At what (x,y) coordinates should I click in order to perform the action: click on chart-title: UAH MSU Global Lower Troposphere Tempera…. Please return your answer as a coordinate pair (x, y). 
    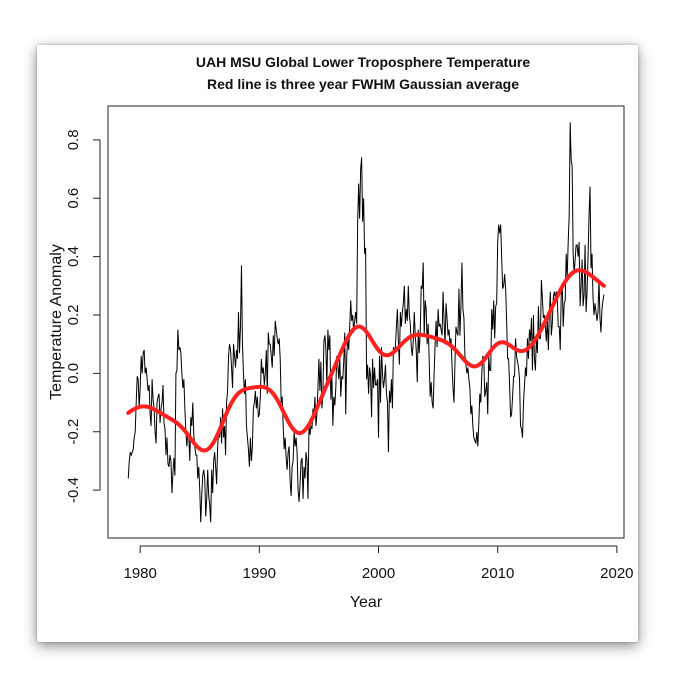
    Looking at the image, I should click on (363, 62).